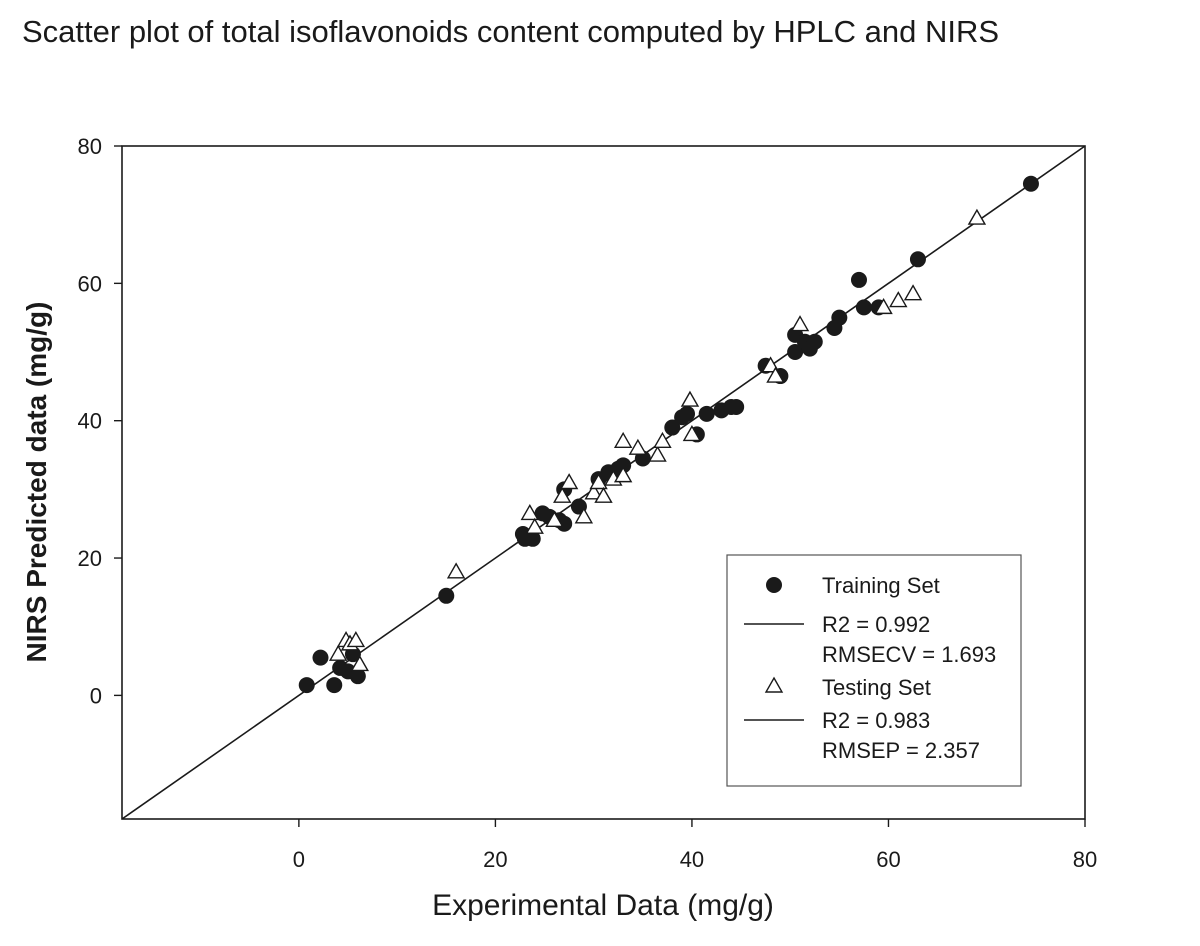  Describe the element at coordinates (90, 146) in the screenshot. I see `y-tick-label: 80` at that location.